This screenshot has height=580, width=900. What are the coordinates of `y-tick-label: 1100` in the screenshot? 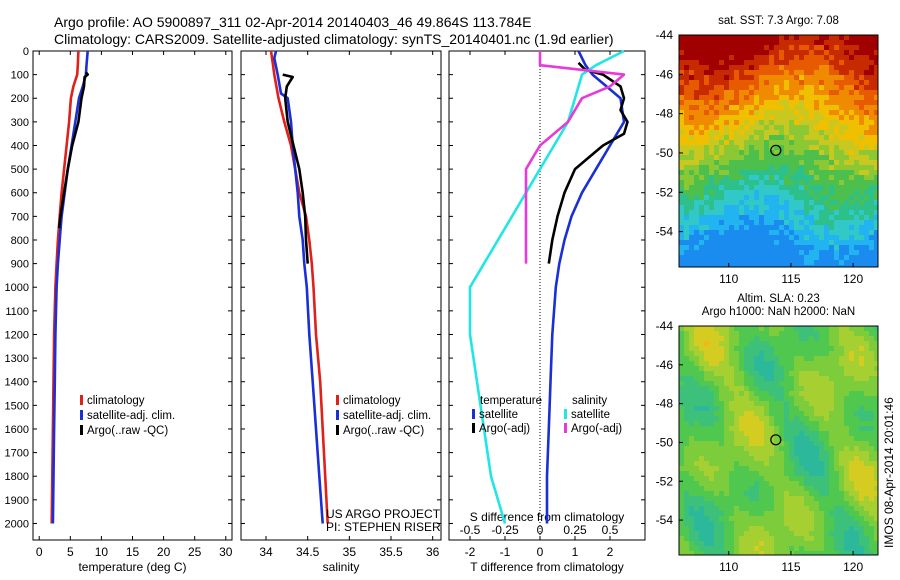 It's located at (17, 312).